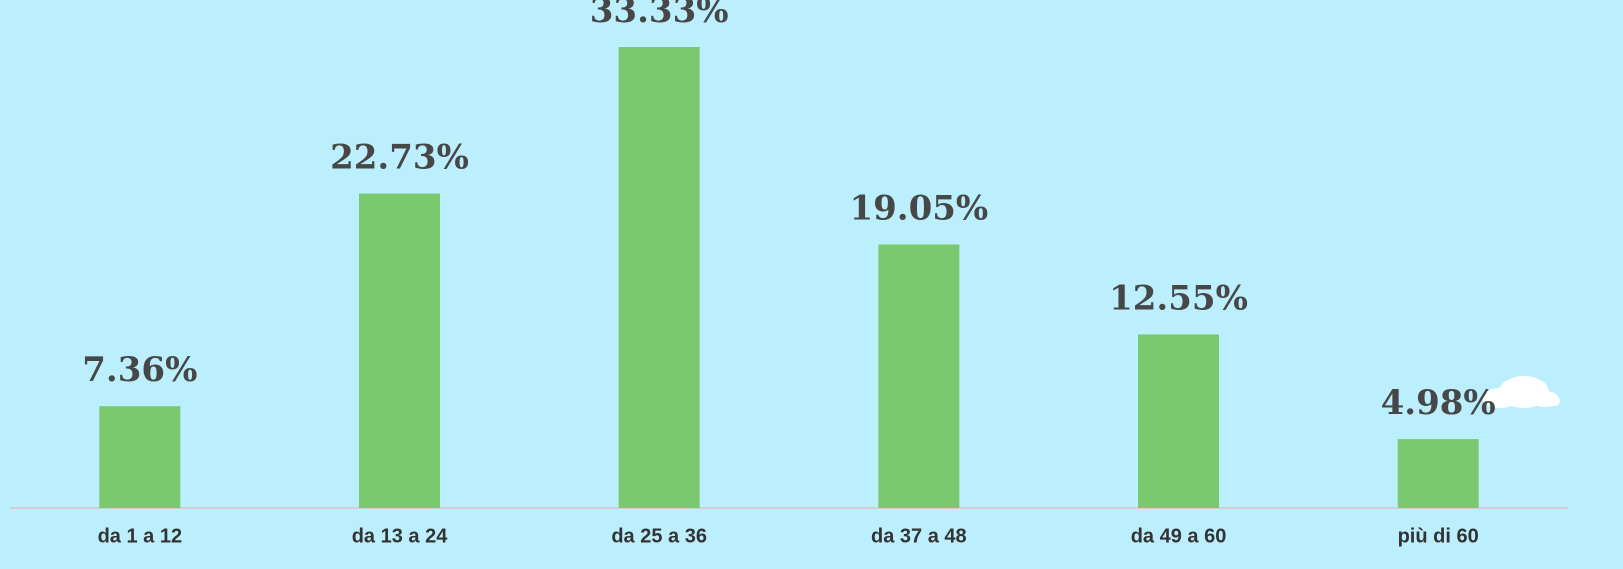 This screenshot has width=1623, height=569. What do you see at coordinates (1438, 536) in the screenshot?
I see `x-tick-label: più di 60` at bounding box center [1438, 536].